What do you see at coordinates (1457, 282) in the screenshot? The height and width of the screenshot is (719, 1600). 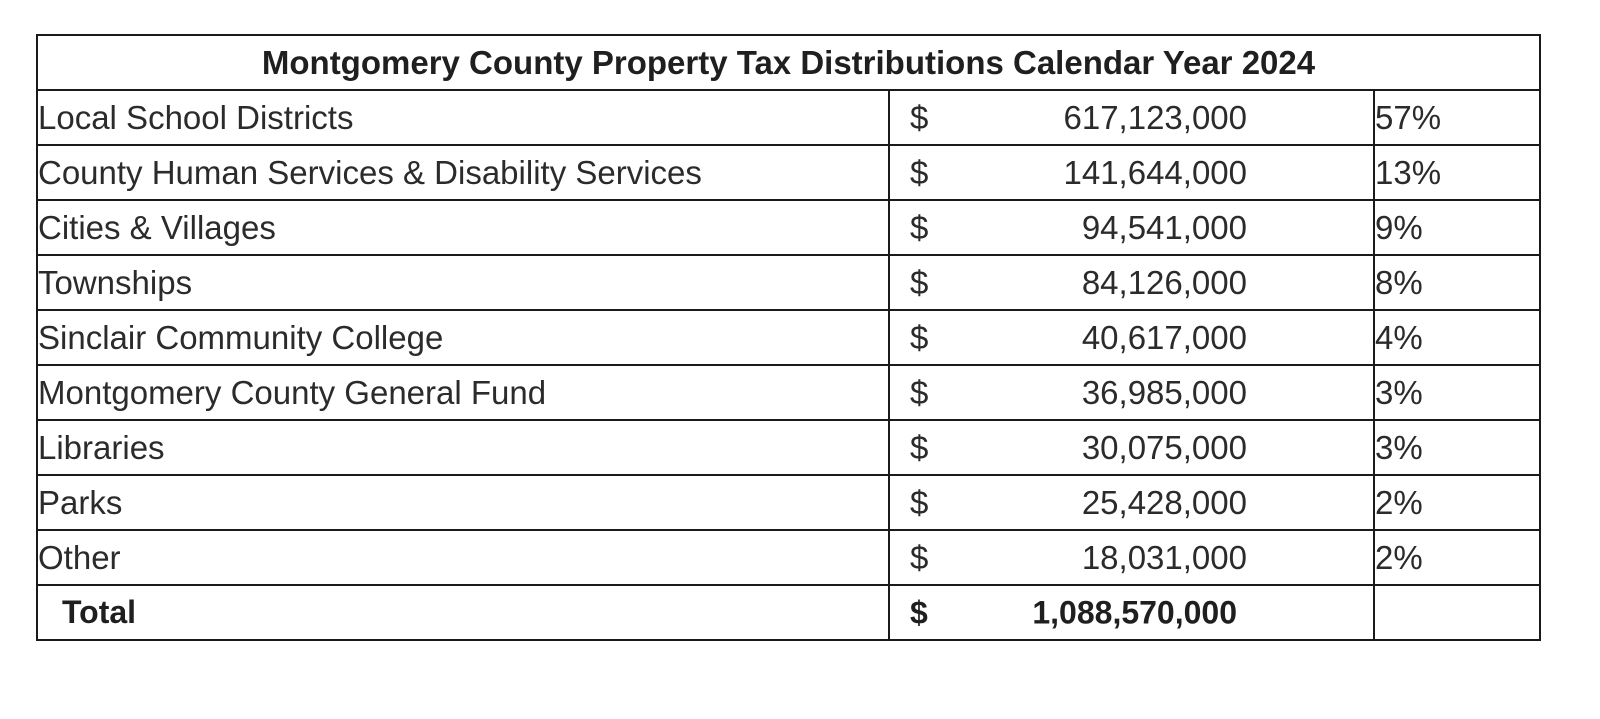 I see `row-percent: 8%` at bounding box center [1457, 282].